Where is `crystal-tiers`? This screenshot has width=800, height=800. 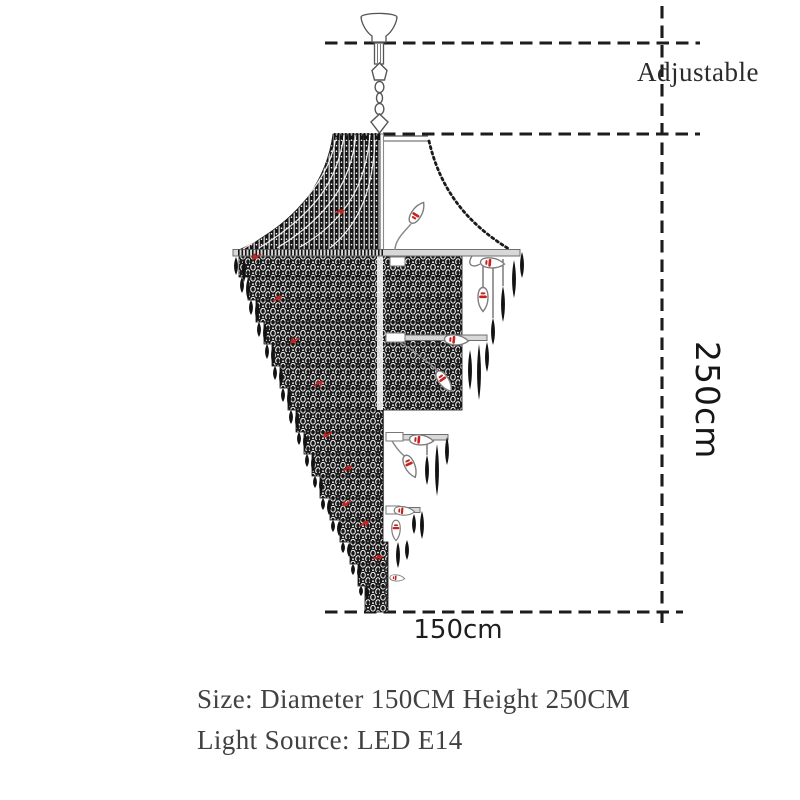 crystal-tiers is located at coordinates (350, 432).